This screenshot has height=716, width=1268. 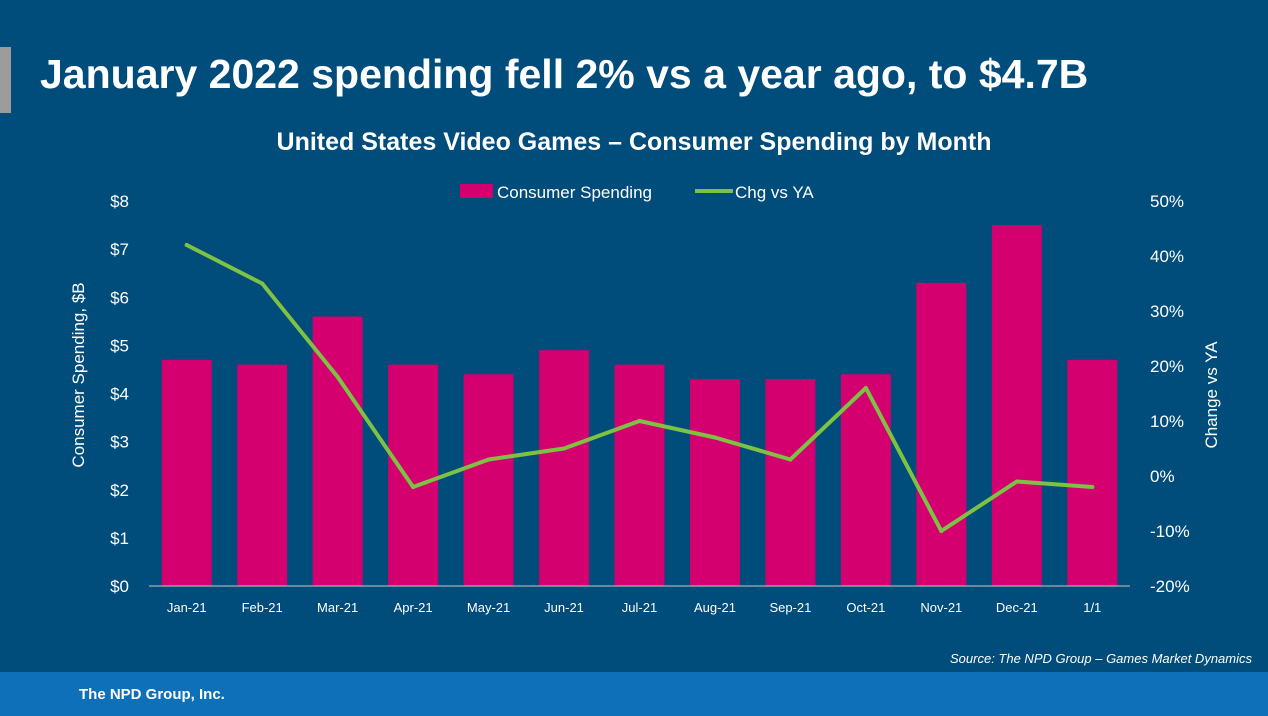 I want to click on y-tick-label: $7, so click(x=119, y=249).